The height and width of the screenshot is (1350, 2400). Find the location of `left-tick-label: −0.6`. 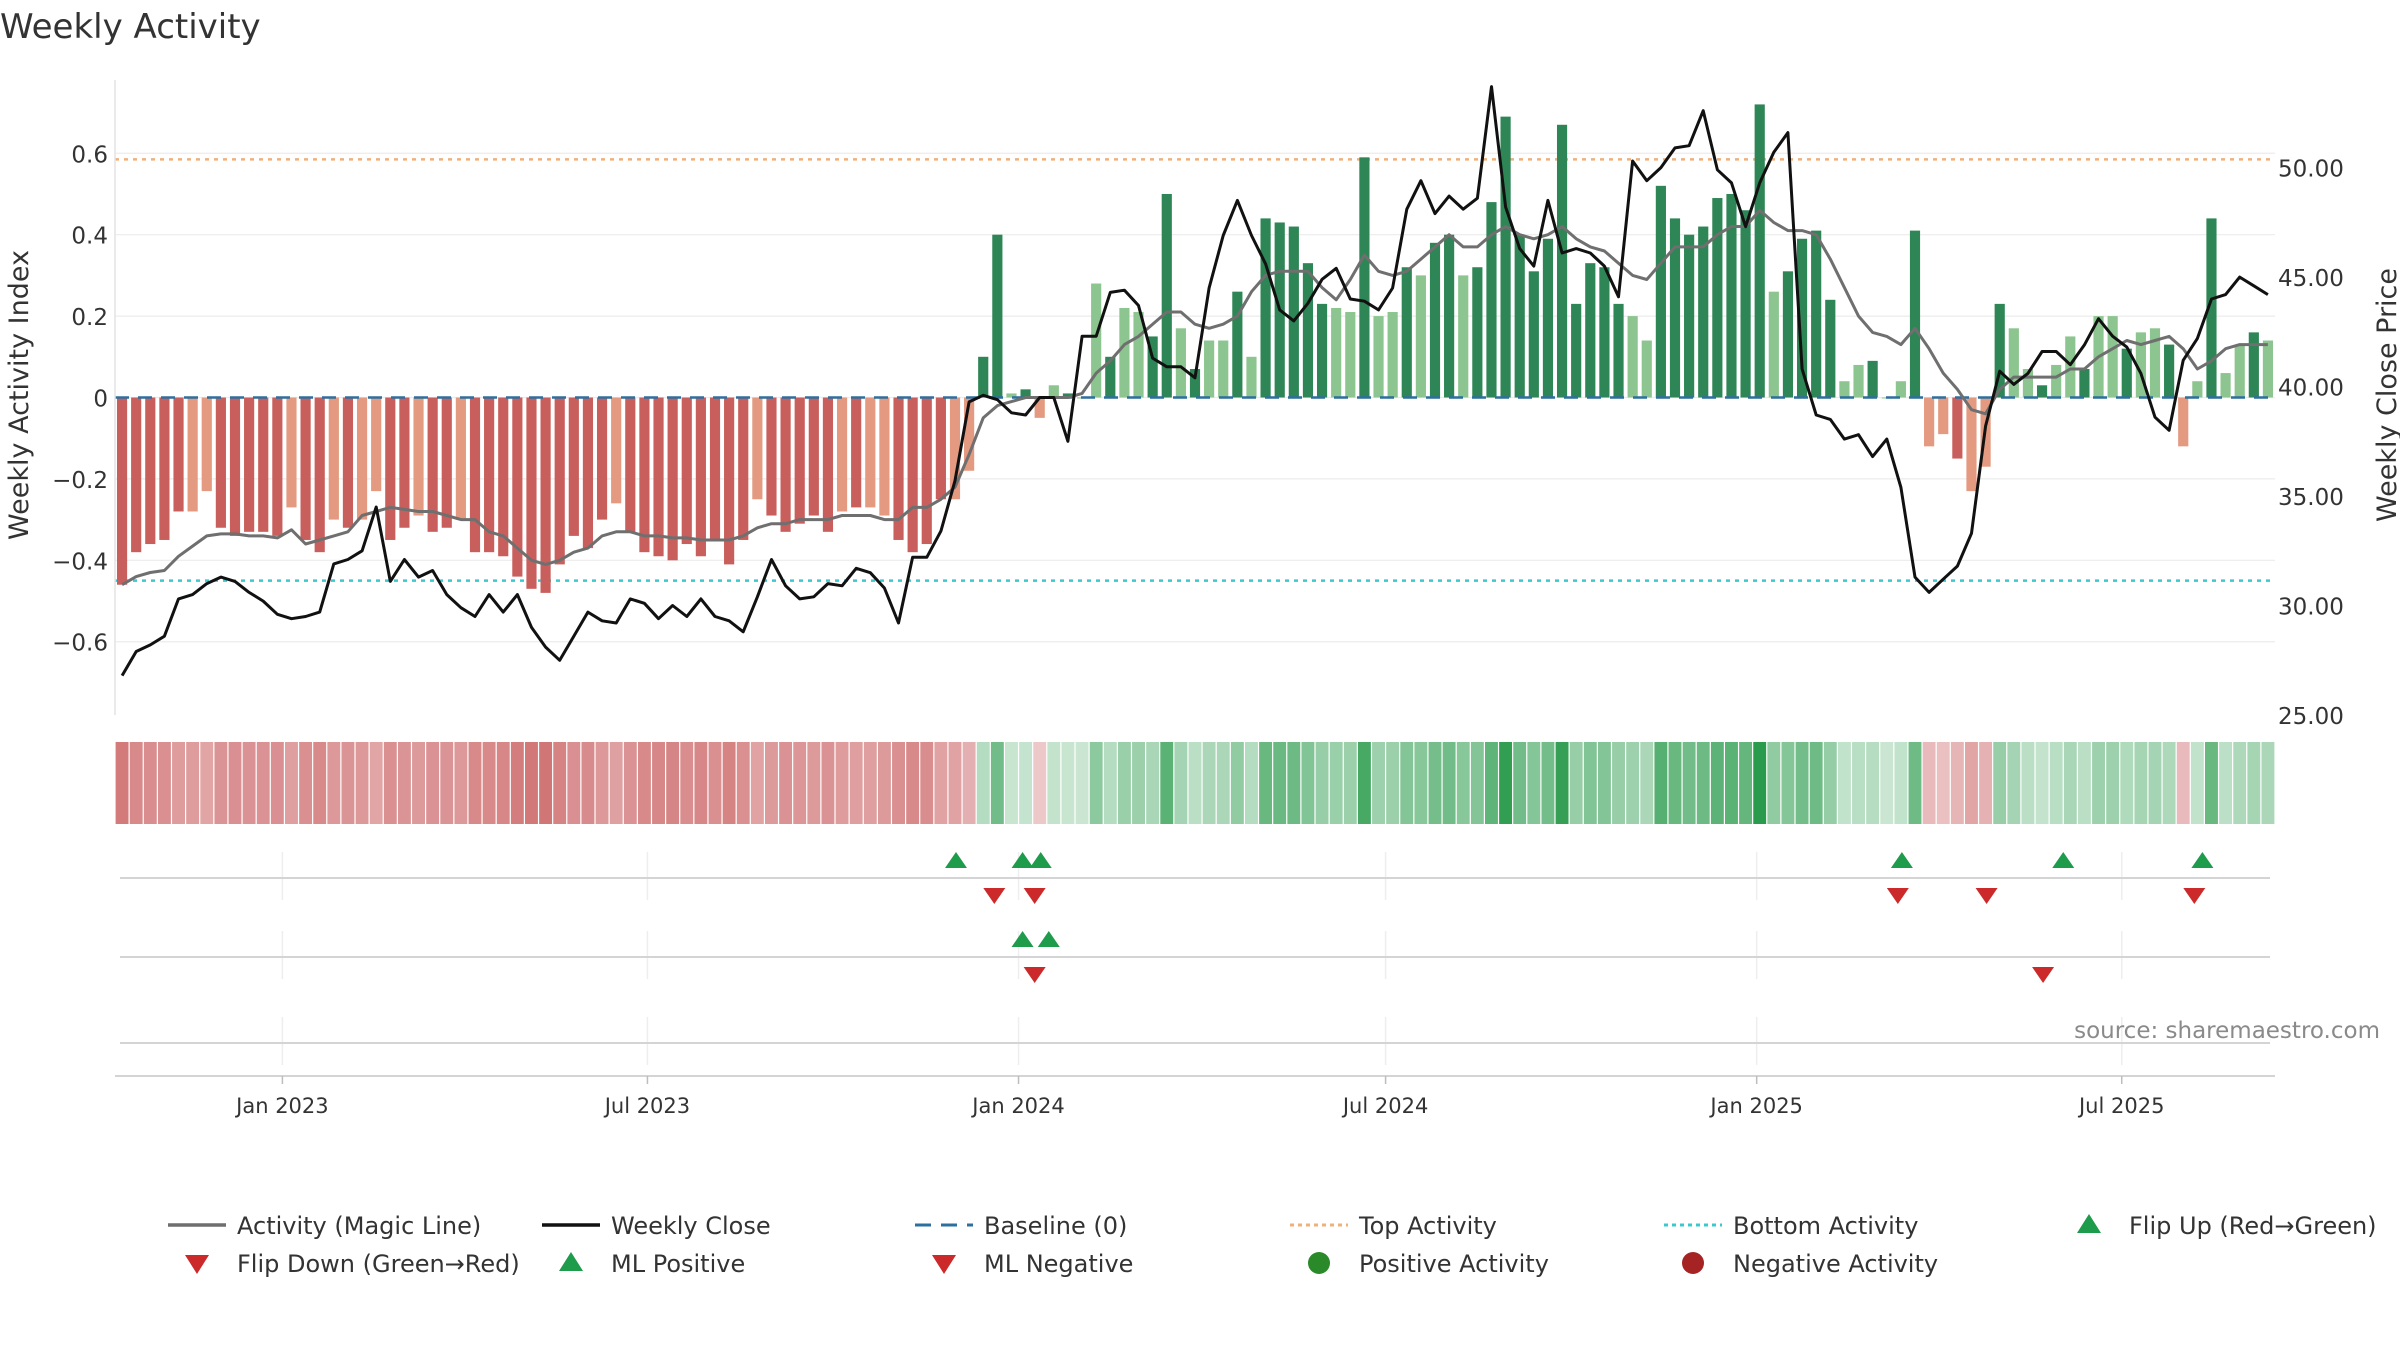

left-tick-label: −0.6 is located at coordinates (80, 644).